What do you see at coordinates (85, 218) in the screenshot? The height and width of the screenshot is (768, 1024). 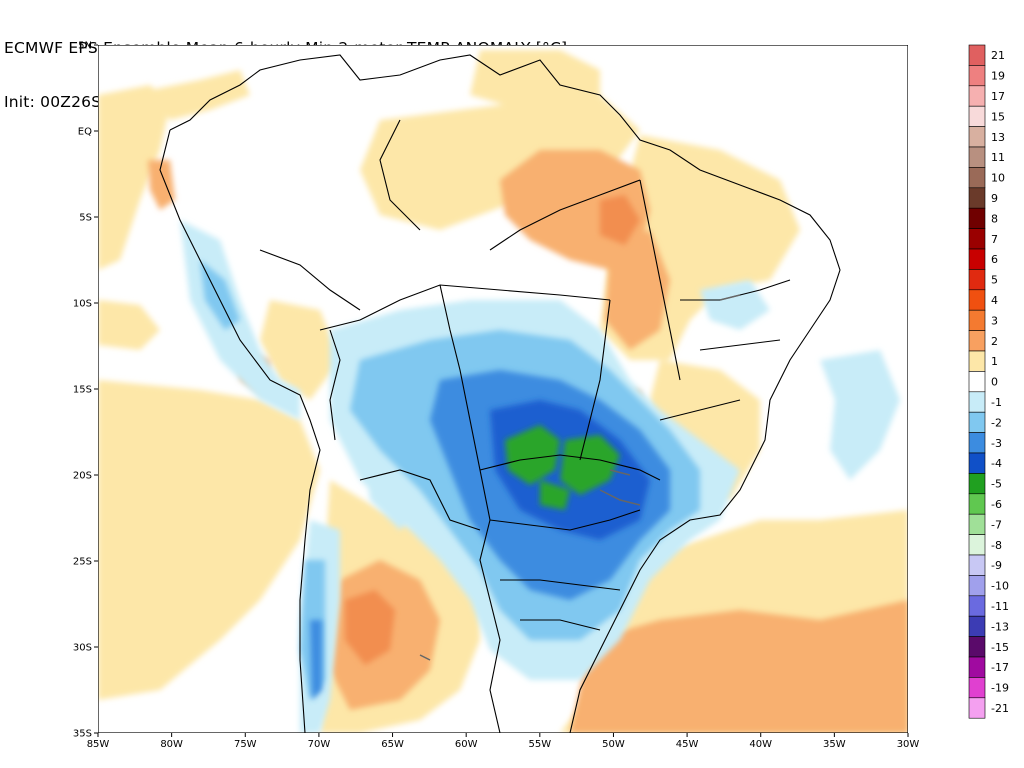 I see `lat-tick-label: 5S` at bounding box center [85, 218].